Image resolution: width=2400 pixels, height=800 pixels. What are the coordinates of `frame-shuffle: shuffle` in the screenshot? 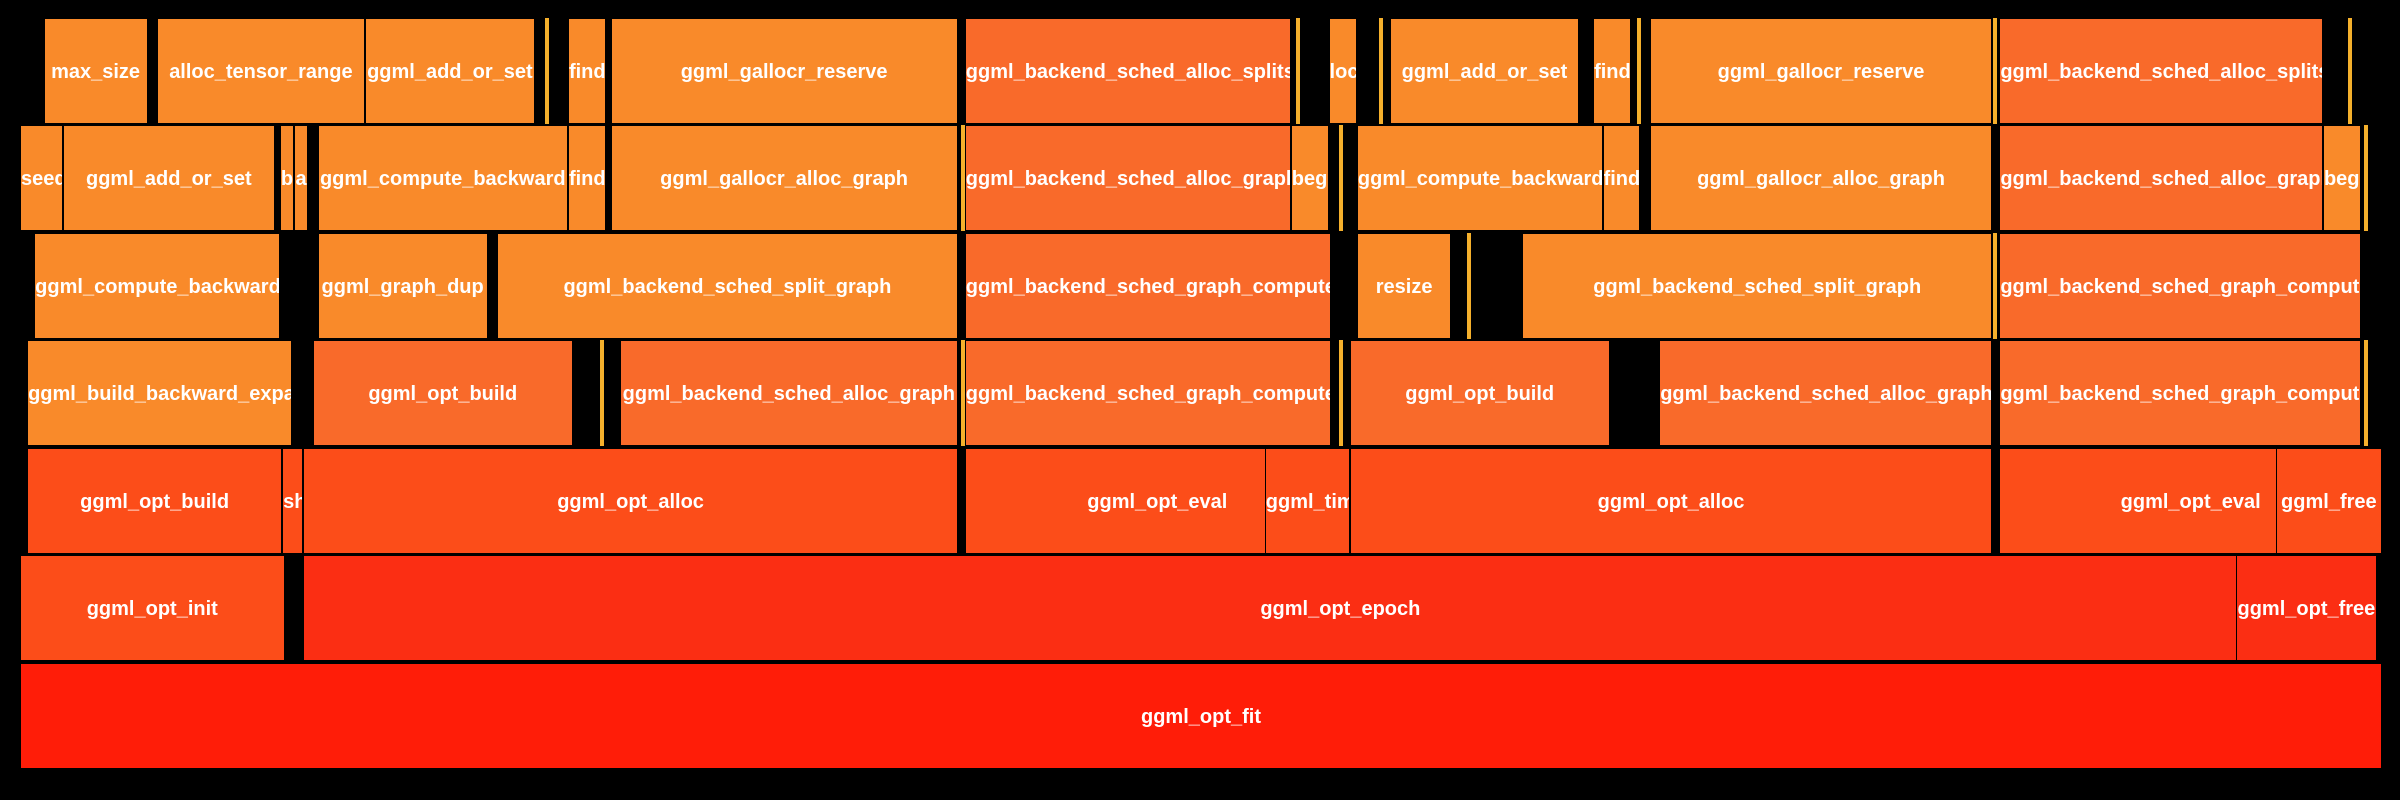 It's located at (293, 500).